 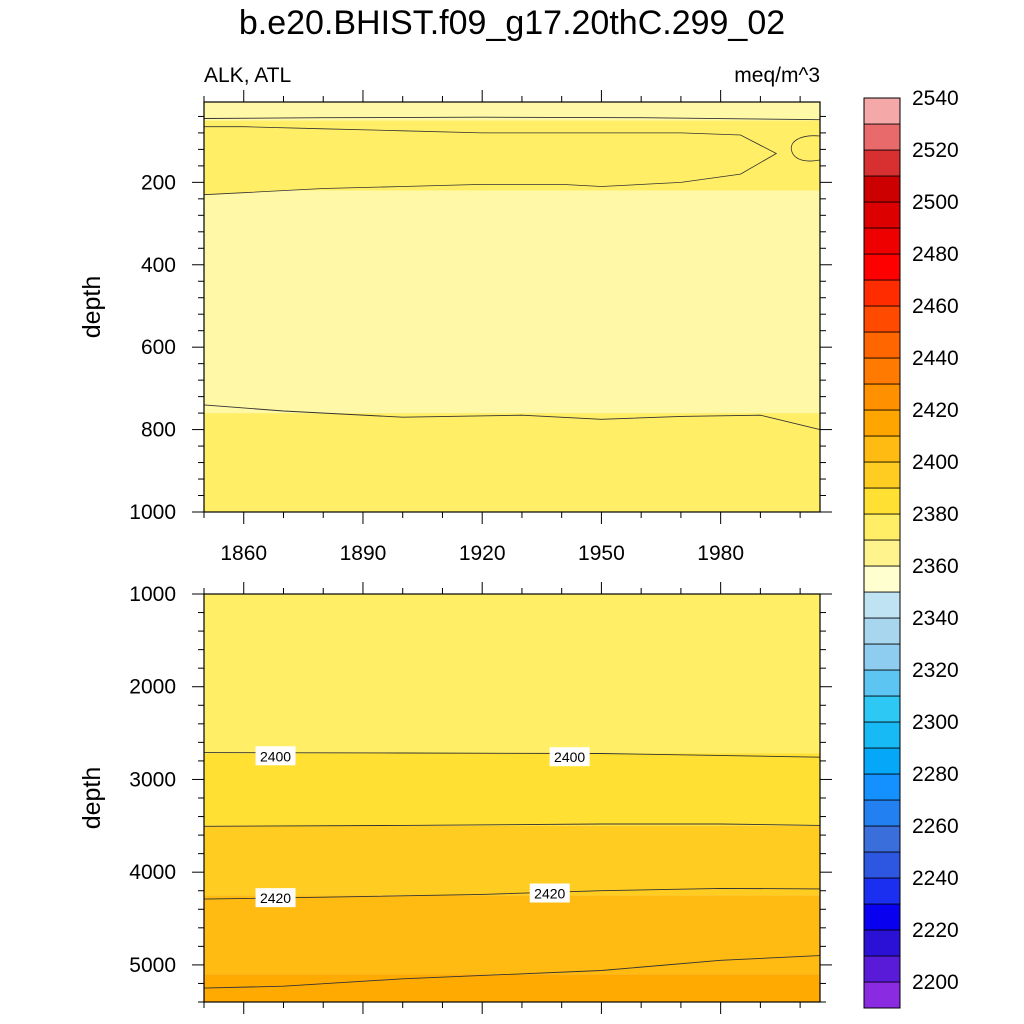 I want to click on colorbar-label: 2460, so click(x=935, y=306).